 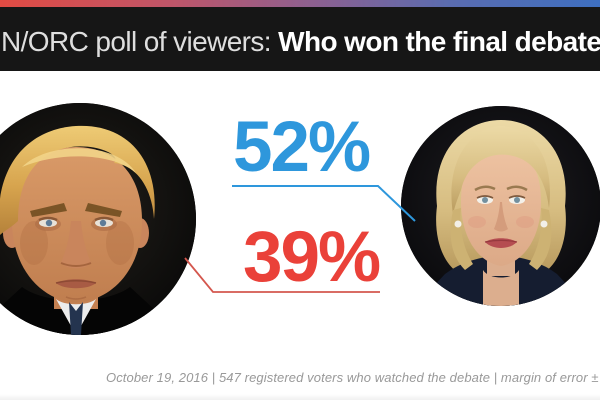 What do you see at coordinates (439, 41) in the screenshot?
I see `header-title-bold: Who won the final debate` at bounding box center [439, 41].